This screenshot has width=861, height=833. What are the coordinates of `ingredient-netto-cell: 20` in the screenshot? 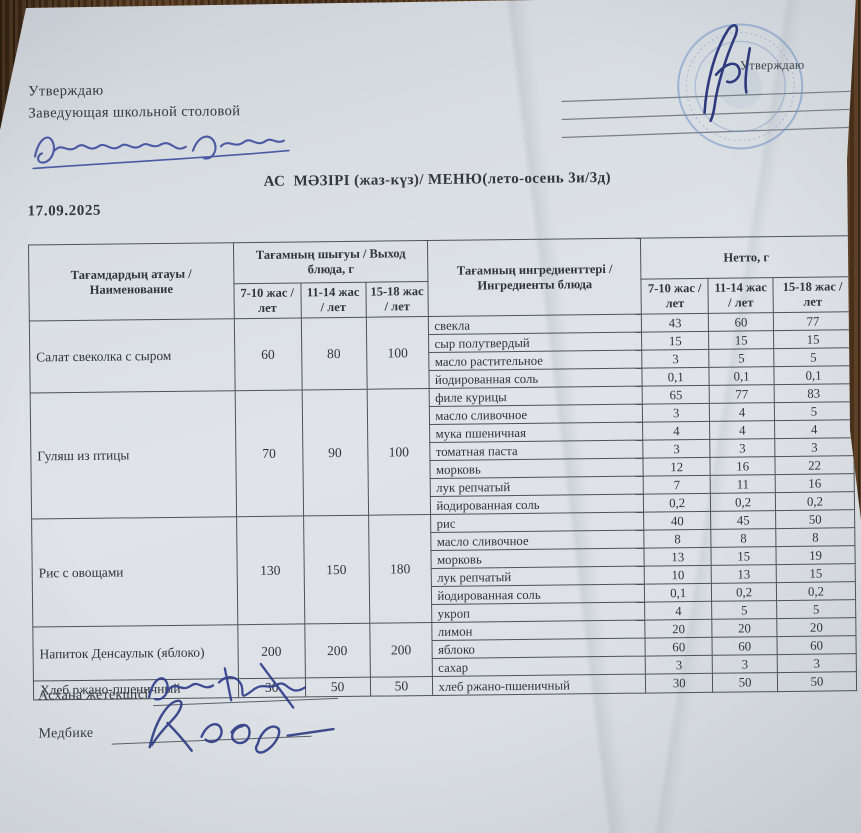 It's located at (744, 628).